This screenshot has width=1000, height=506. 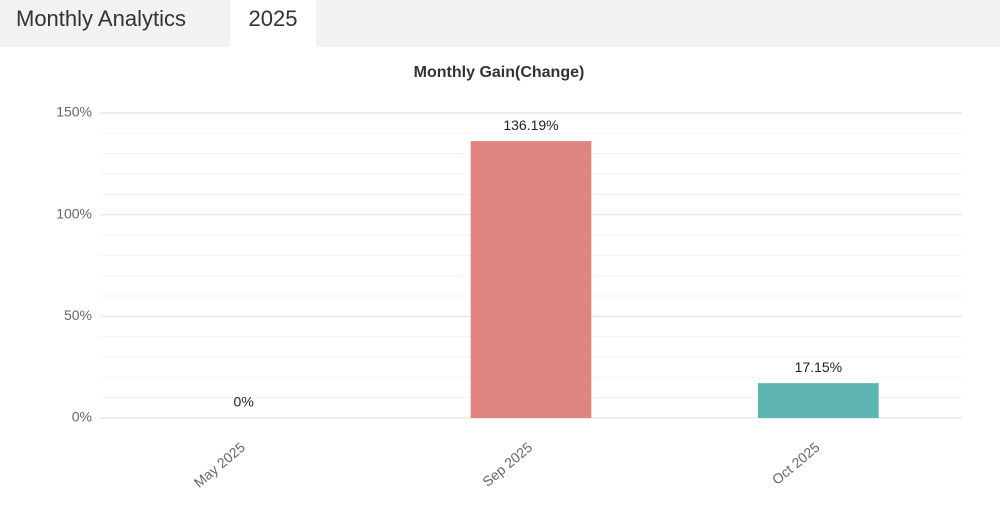 What do you see at coordinates (499, 72) in the screenshot?
I see `chart-title: Monthly Gain(Change)` at bounding box center [499, 72].